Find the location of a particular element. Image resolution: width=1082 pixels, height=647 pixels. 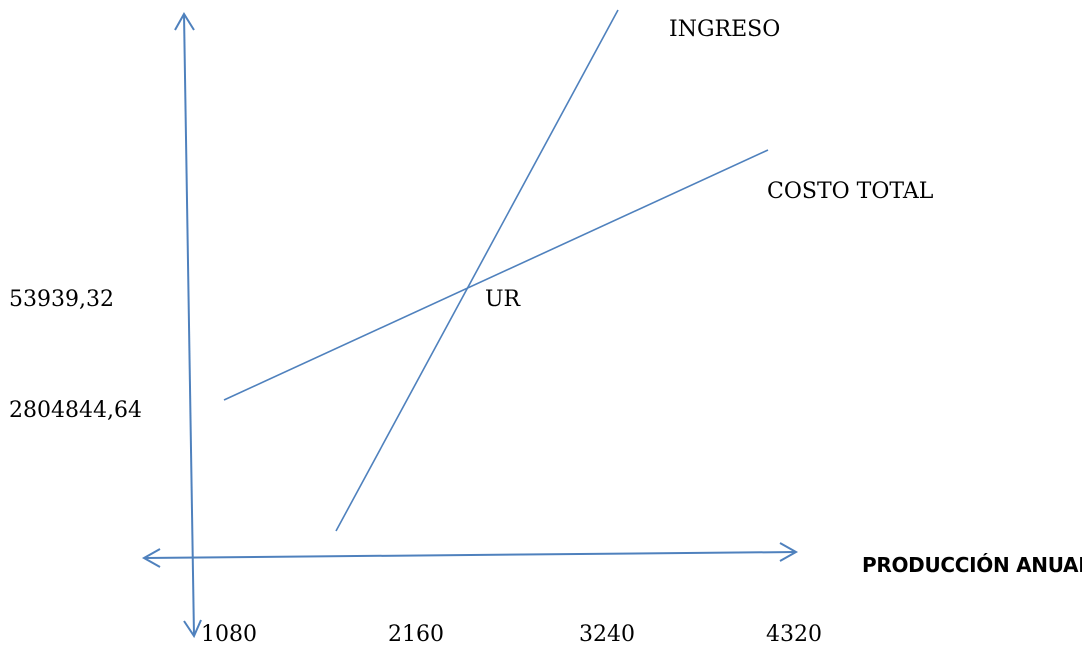

break-even-point-label: UR is located at coordinates (503, 299).